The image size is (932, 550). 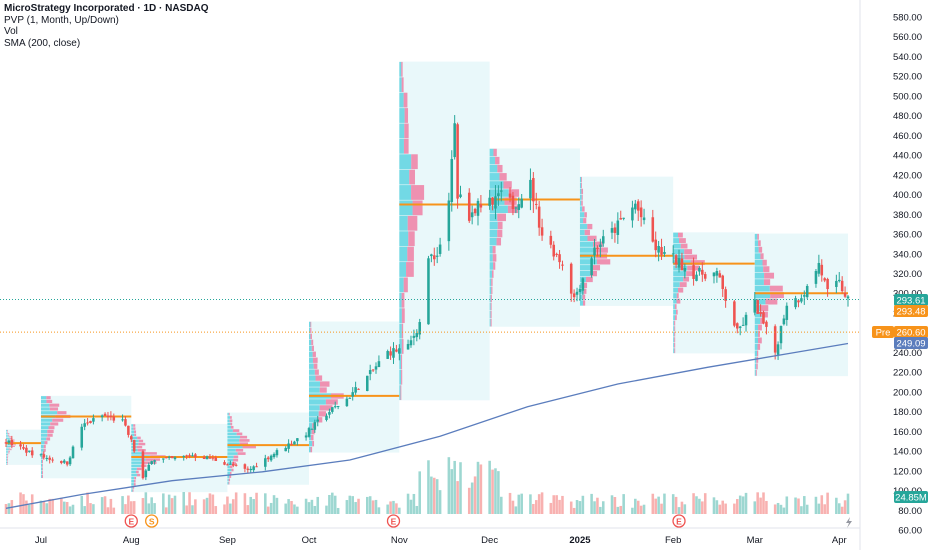 What do you see at coordinates (106, 8) in the screenshot?
I see `symbol-title: MicroStrategy Incorporated · 1D · NASDAQ` at bounding box center [106, 8].